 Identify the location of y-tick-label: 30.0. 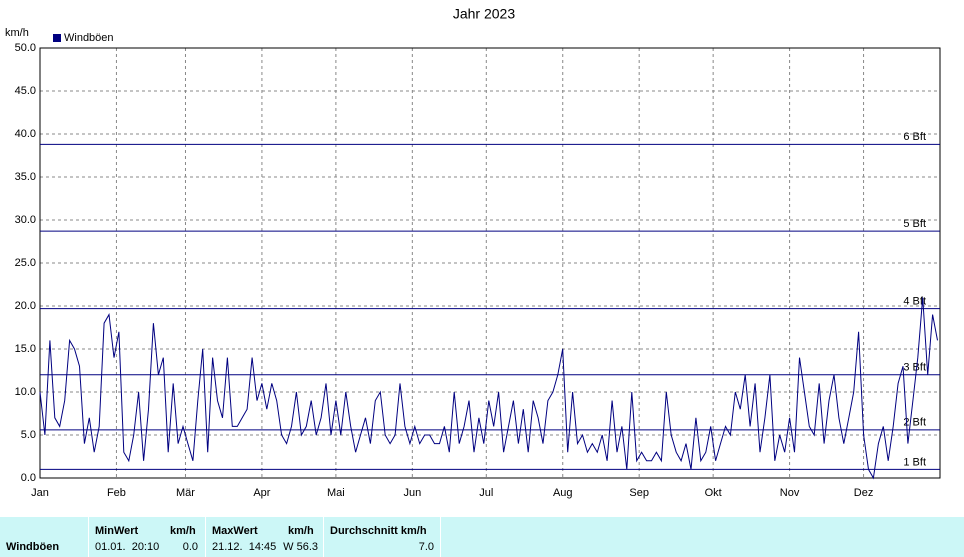
(25, 220).